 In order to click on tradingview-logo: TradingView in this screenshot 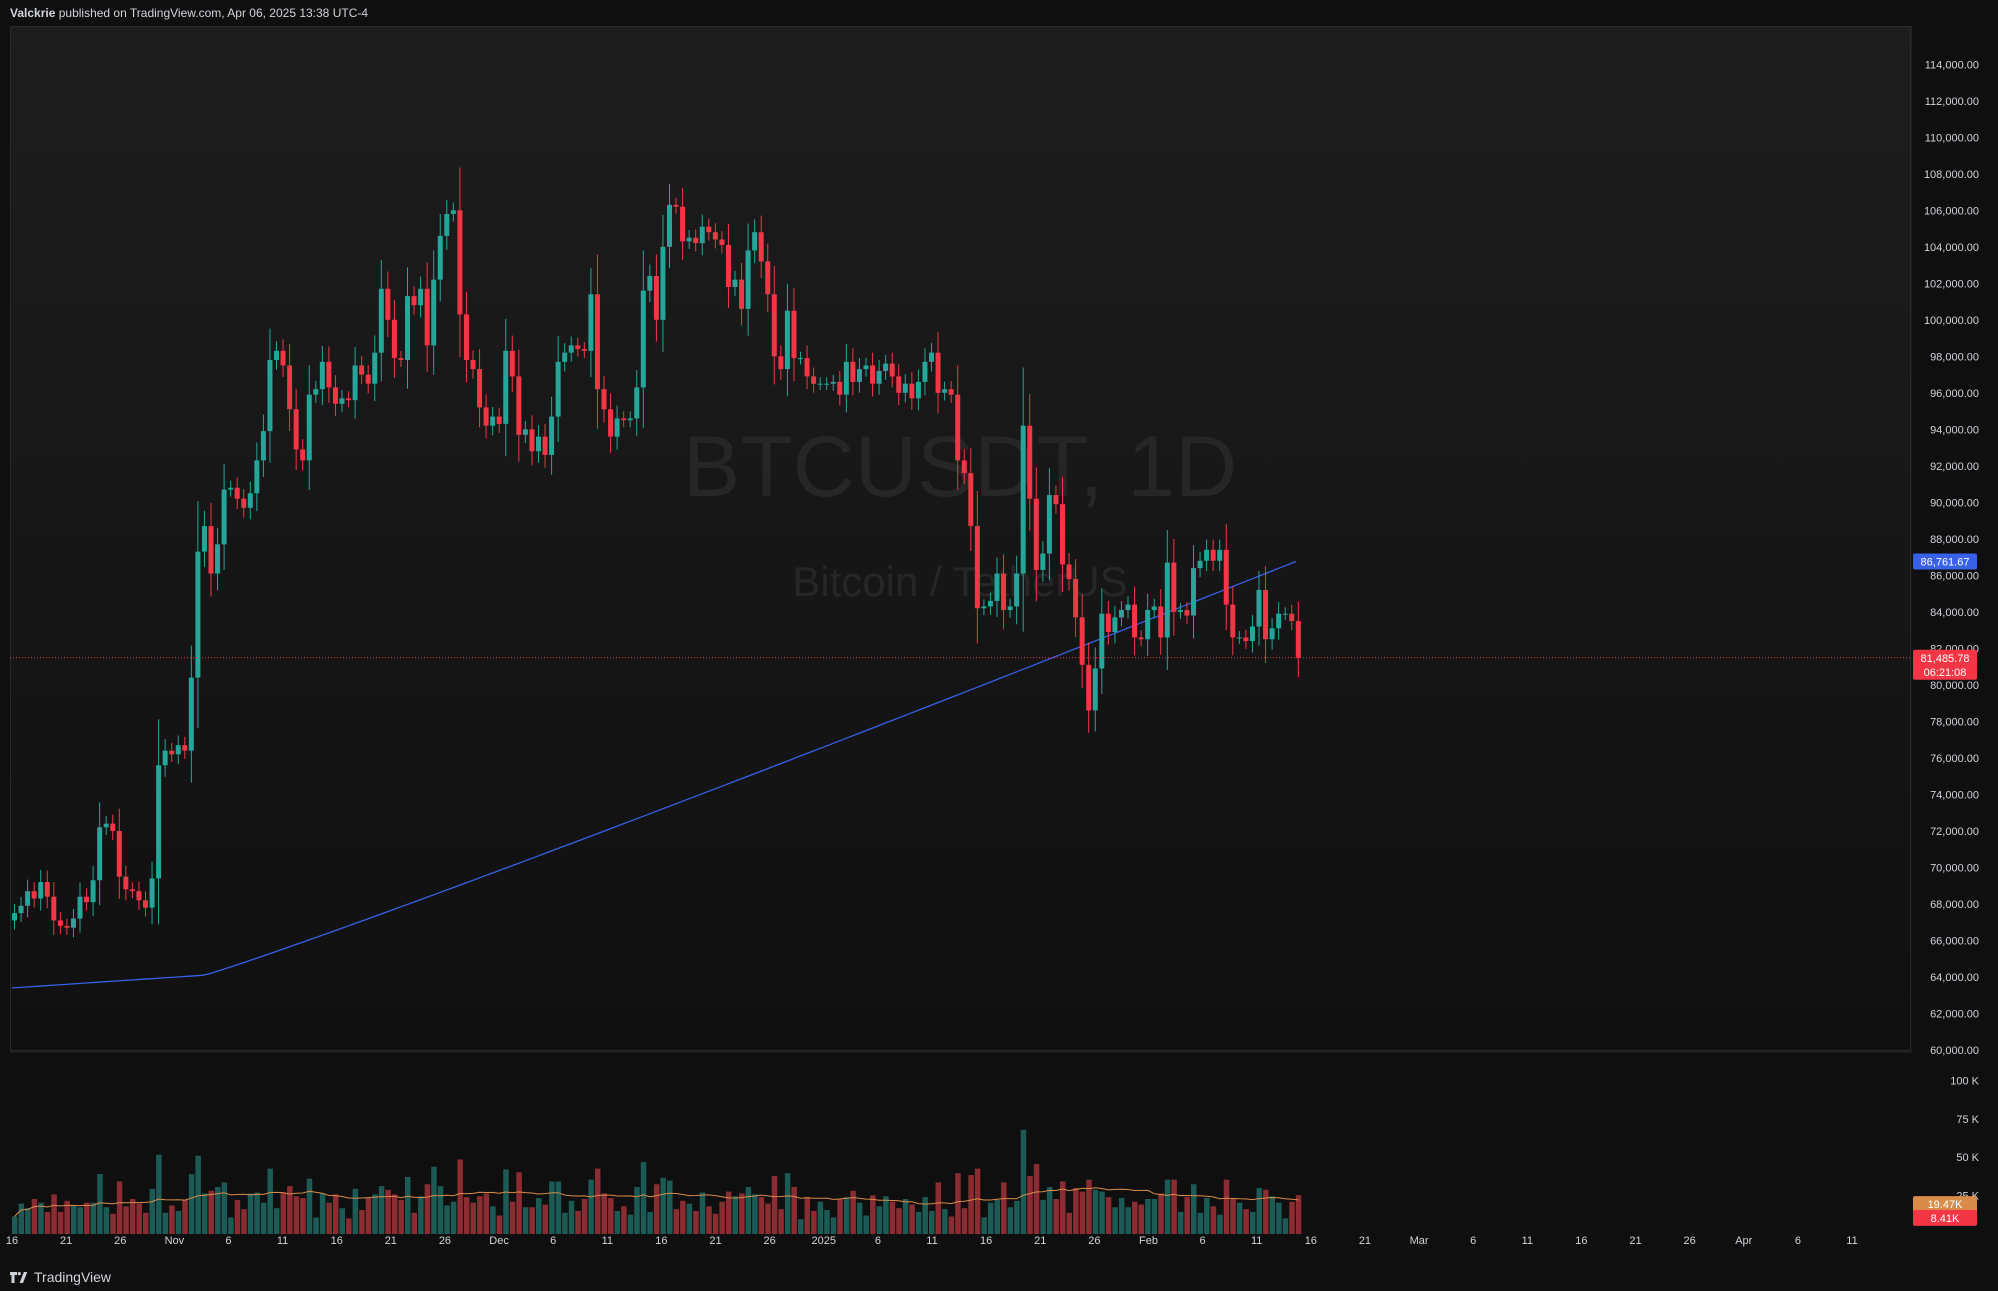, I will do `click(60, 1277)`.